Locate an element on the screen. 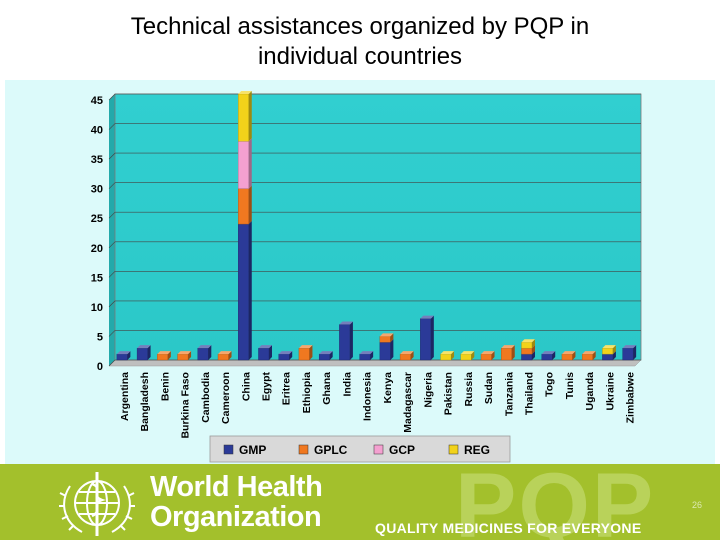  slide-number: 26 is located at coordinates (697, 505).